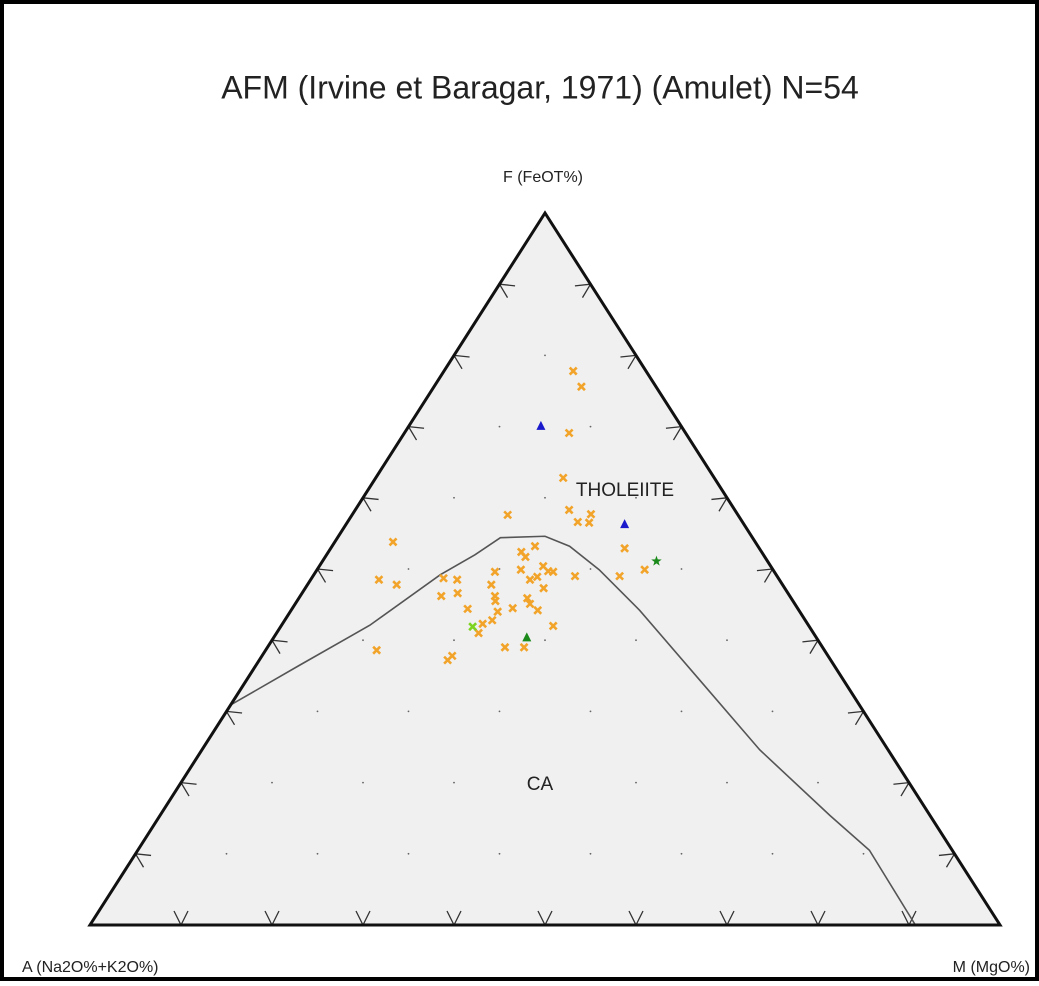 Image resolution: width=1039 pixels, height=986 pixels. What do you see at coordinates (540, 784) in the screenshot?
I see `annotation: CA` at bounding box center [540, 784].